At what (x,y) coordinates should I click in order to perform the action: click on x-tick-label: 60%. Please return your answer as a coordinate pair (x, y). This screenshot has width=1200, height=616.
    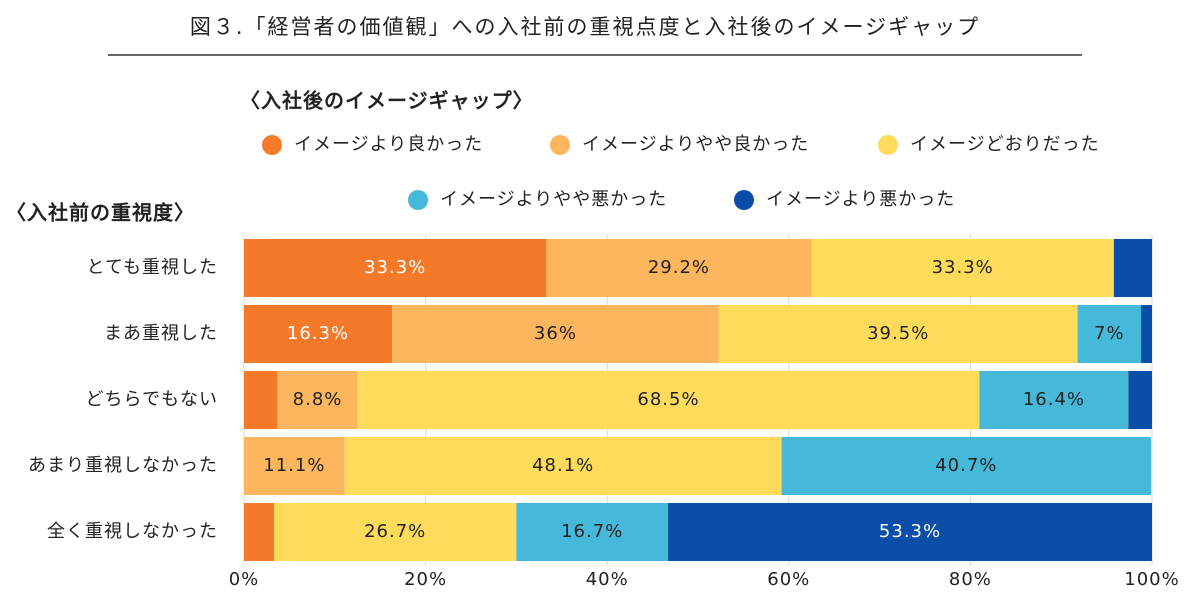
    Looking at the image, I should click on (788, 579).